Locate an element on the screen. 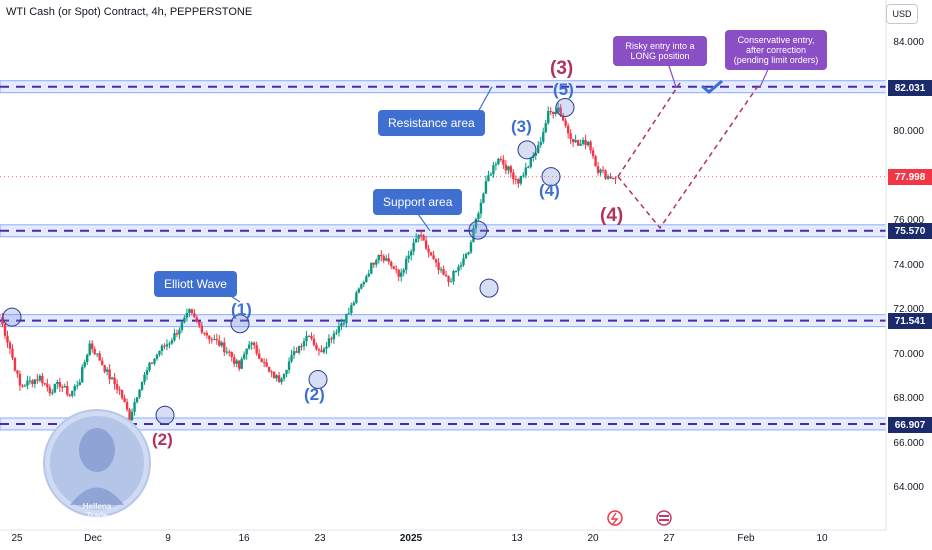 This screenshot has width=932, height=550. y-tick: 70.000 is located at coordinates (908, 354).